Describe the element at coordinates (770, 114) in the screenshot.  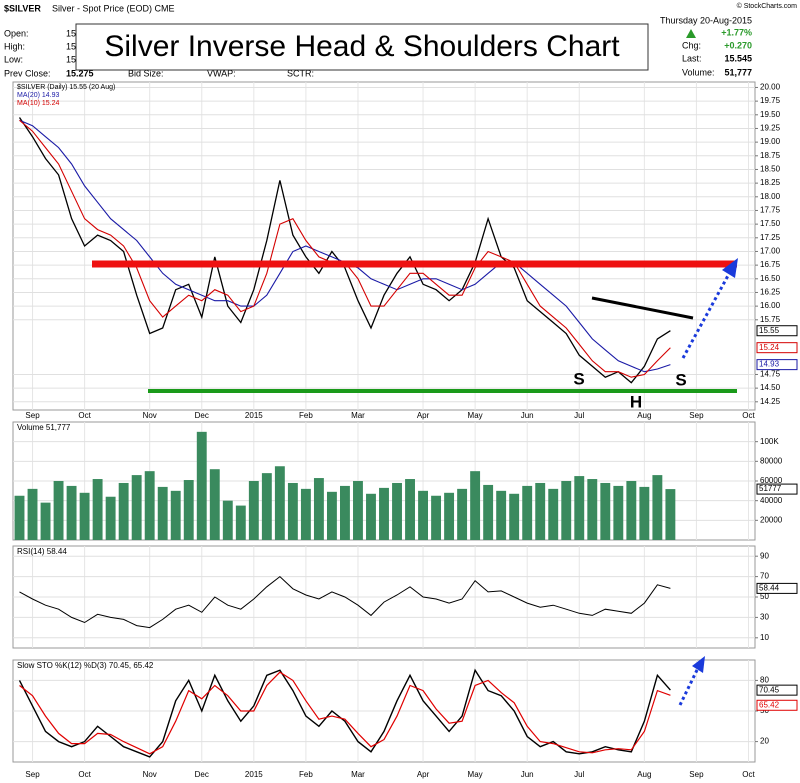
I see `y-tick-label: 19.50` at that location.